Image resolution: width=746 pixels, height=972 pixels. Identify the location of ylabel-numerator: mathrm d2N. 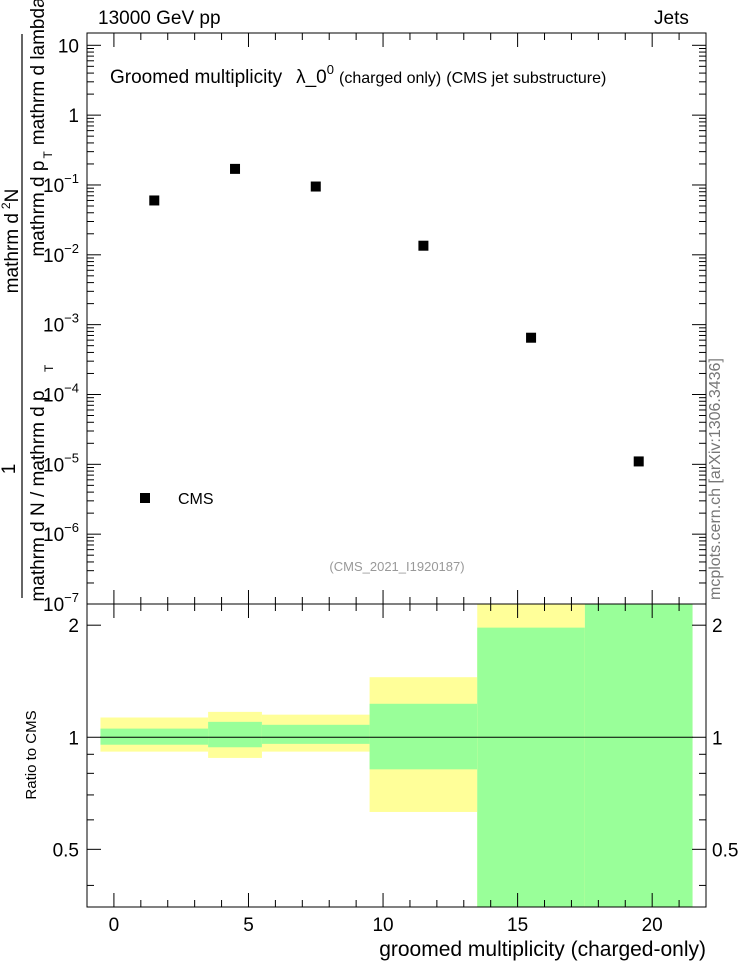
(11, 241).